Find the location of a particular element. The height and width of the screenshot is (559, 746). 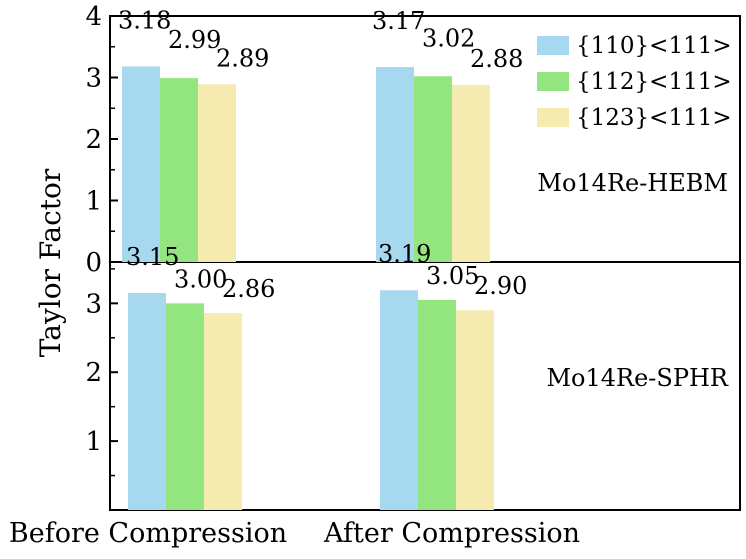

bar-value-label: 2.86 is located at coordinates (248, 289).